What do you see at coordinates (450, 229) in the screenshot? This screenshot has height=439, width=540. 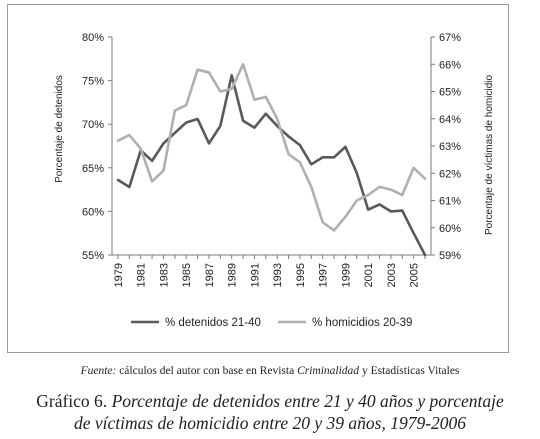 I see `right-tick-label: 60%` at bounding box center [450, 229].